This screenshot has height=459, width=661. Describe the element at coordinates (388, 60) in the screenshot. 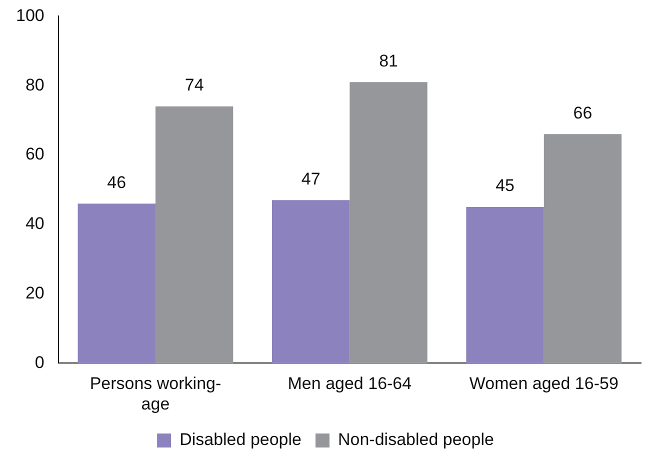

I see `data-label: 81` at that location.